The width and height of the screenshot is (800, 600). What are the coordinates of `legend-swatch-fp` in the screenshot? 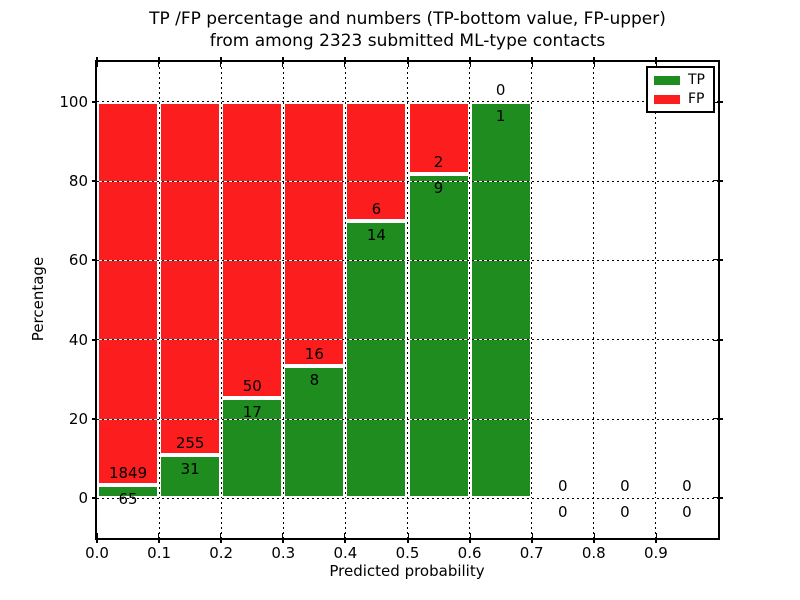 It's located at (667, 99).